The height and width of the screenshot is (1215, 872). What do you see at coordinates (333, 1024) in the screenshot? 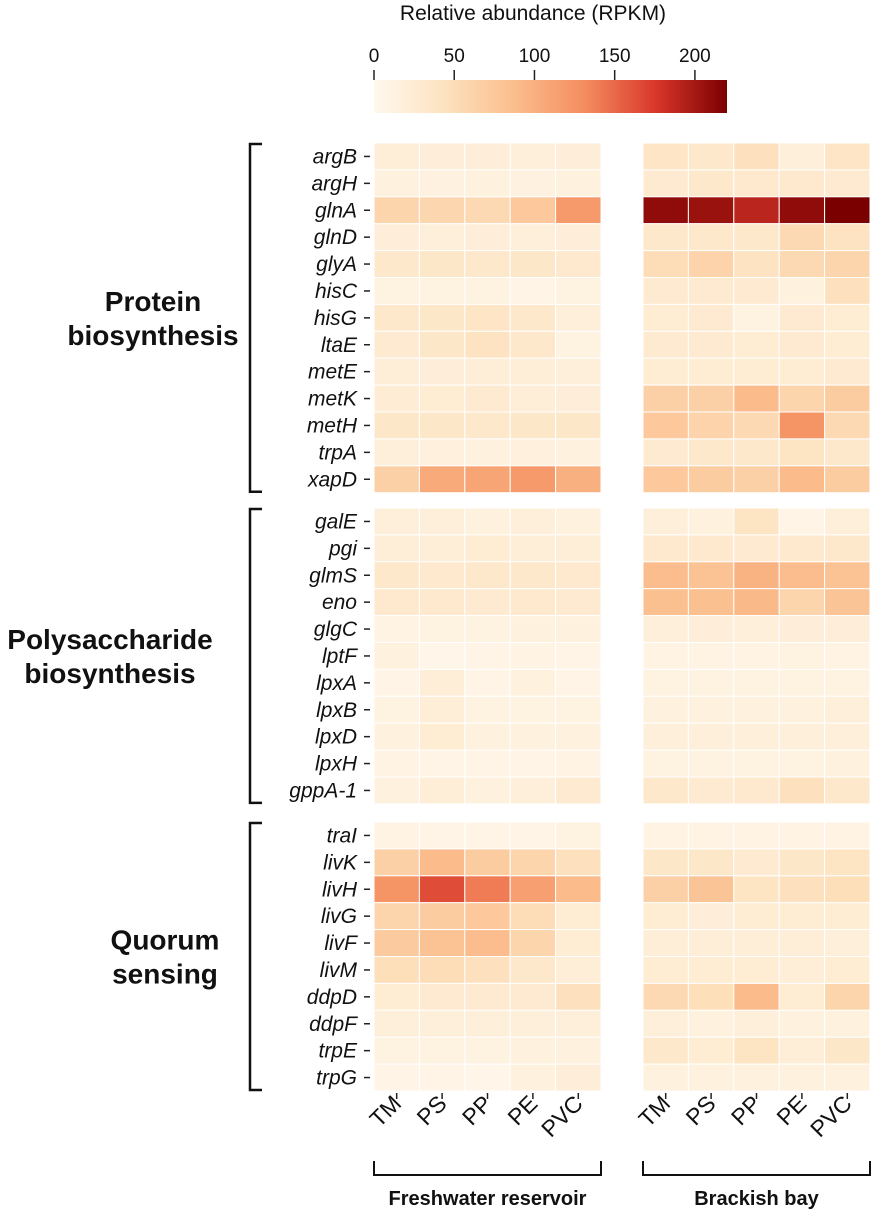
I see `gene-label: ddpF` at bounding box center [333, 1024].